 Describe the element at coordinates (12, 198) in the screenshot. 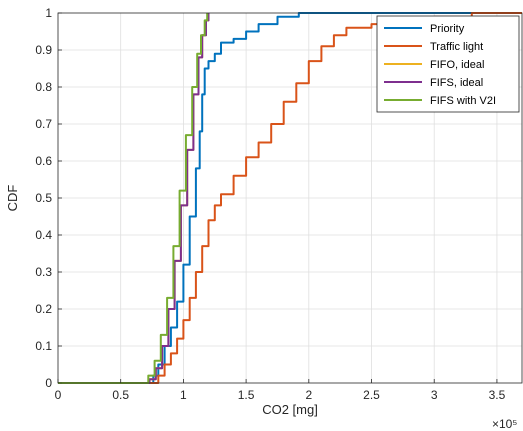

I see `y-axis-label: CDF` at that location.